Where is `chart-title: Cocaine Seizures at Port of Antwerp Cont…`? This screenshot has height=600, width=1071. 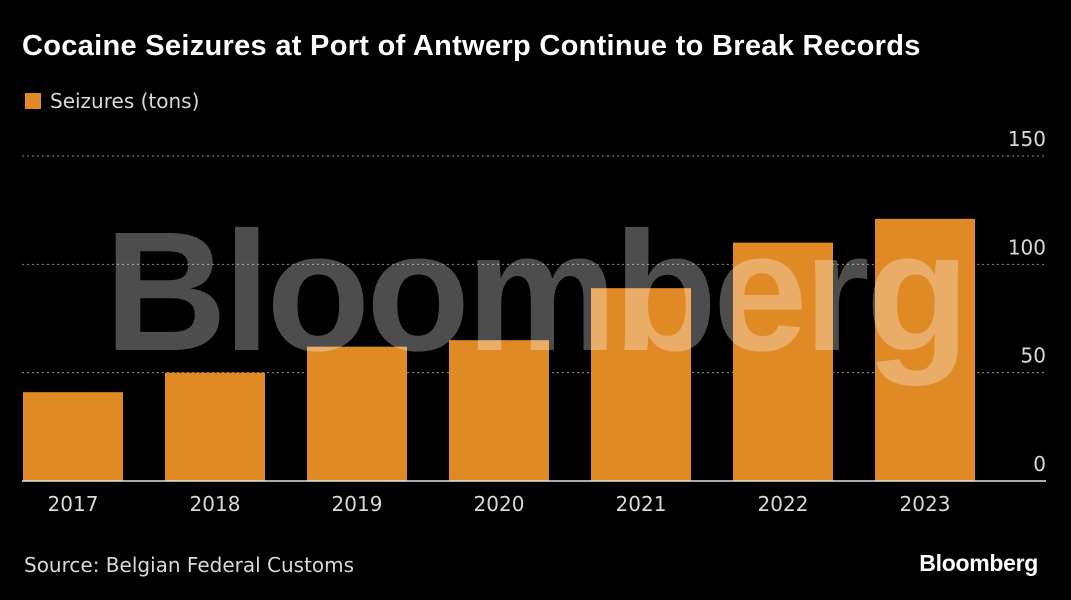
chart-title: Cocaine Seizures at Port of Antwerp Cont… is located at coordinates (471, 46).